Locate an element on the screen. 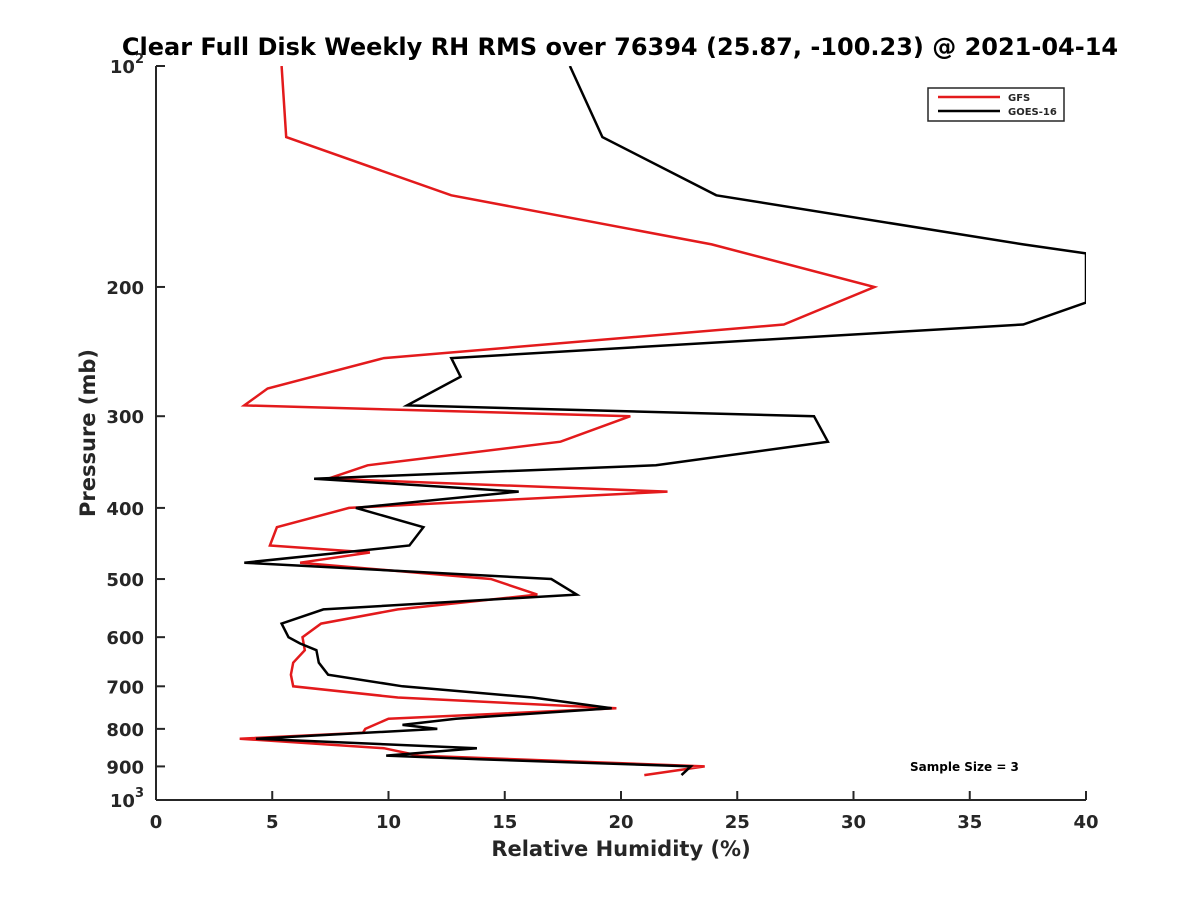  x-tick-label: 20 is located at coordinates (620, 822).